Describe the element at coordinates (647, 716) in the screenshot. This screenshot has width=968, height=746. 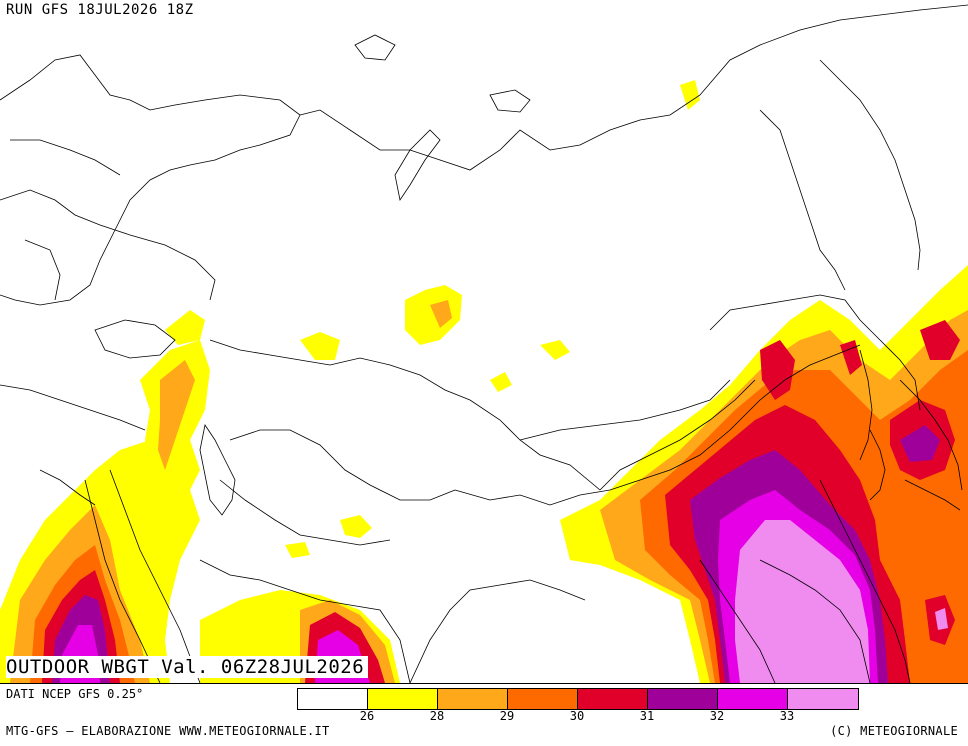
I see `legend-tick: 31` at that location.